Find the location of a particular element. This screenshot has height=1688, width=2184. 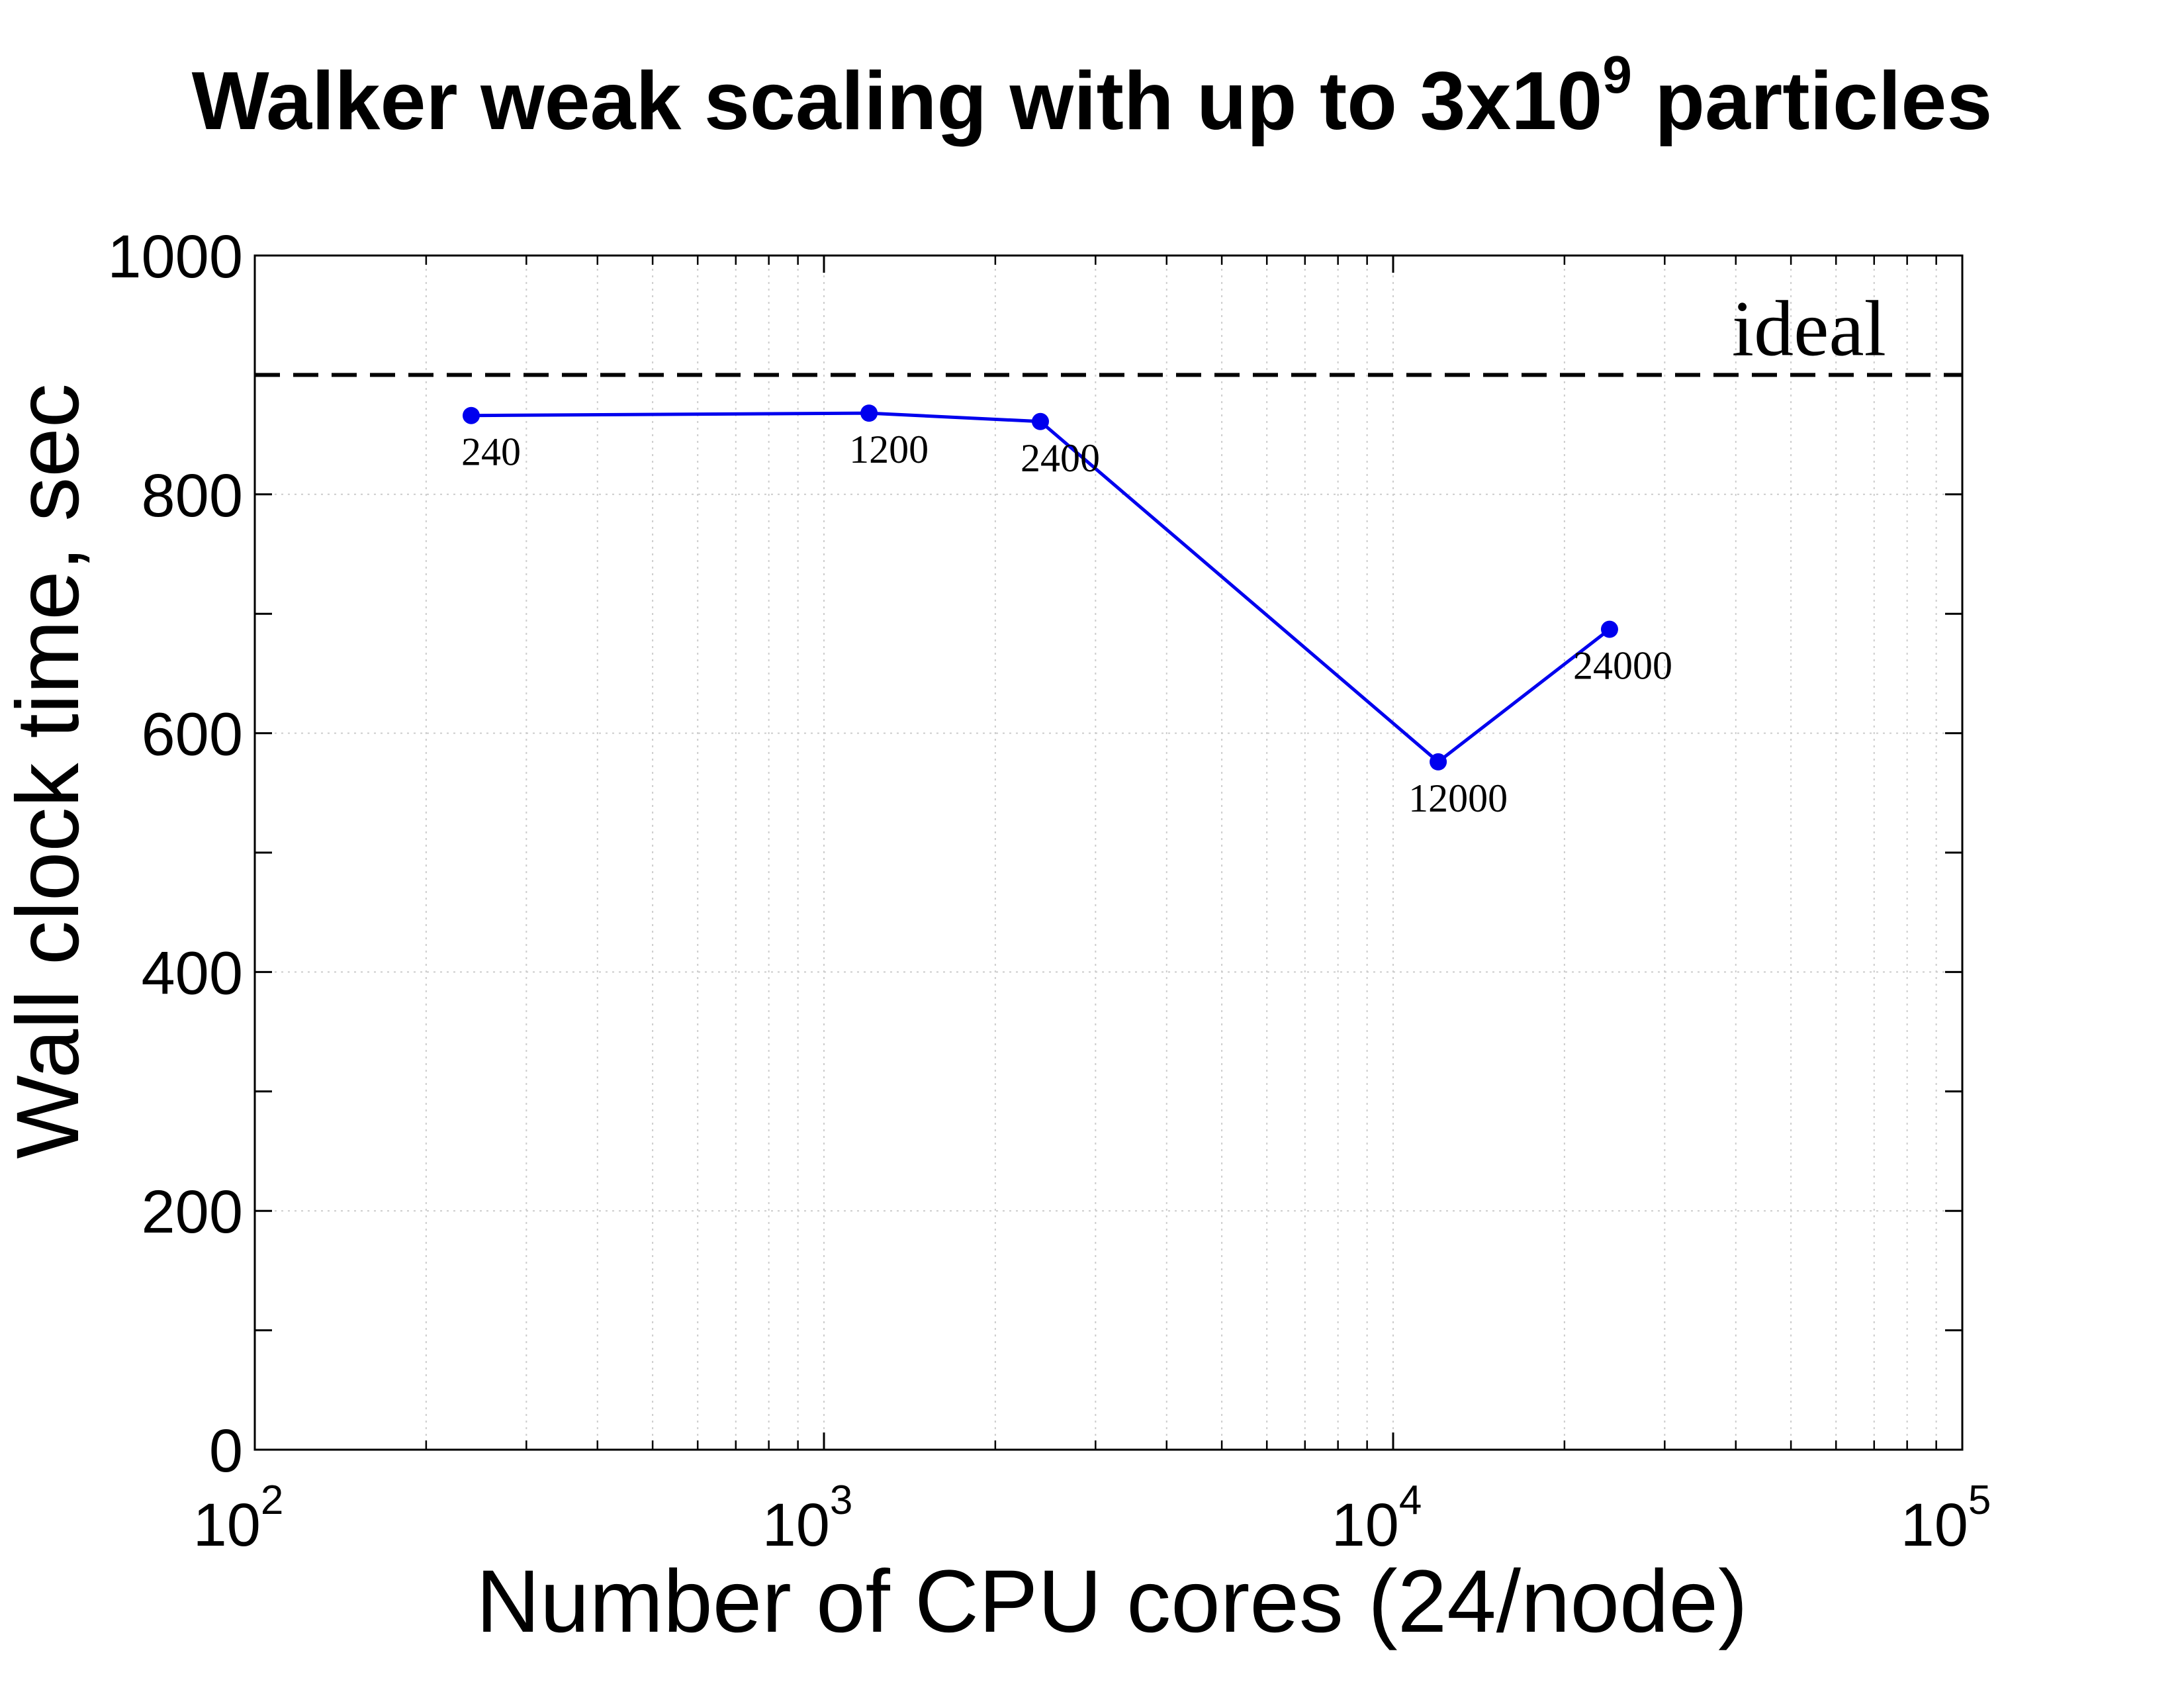

data-point-label: 12000 is located at coordinates (1458, 798).